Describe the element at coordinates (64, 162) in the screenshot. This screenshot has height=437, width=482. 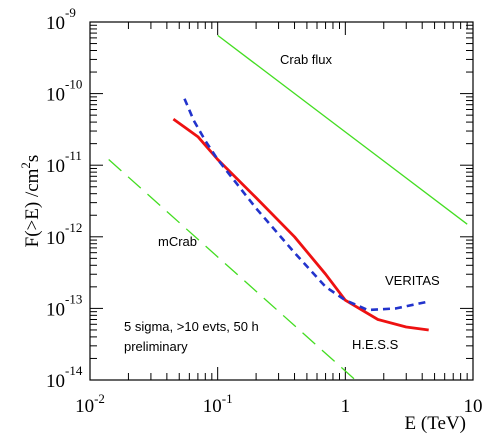
I see `y-tick-label-2: 10-11` at that location.